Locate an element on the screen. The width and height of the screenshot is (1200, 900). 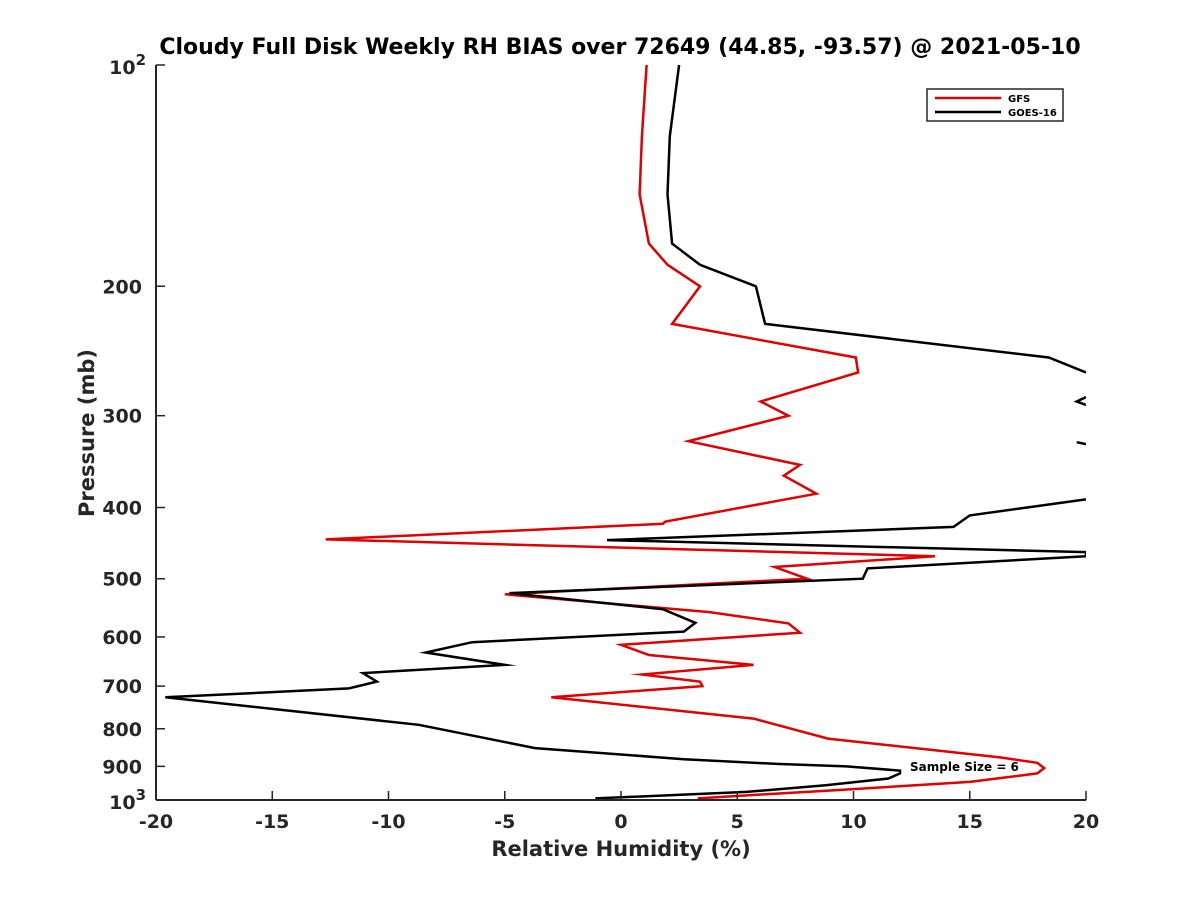
legend: GFS GOES-16 is located at coordinates (995, 105).